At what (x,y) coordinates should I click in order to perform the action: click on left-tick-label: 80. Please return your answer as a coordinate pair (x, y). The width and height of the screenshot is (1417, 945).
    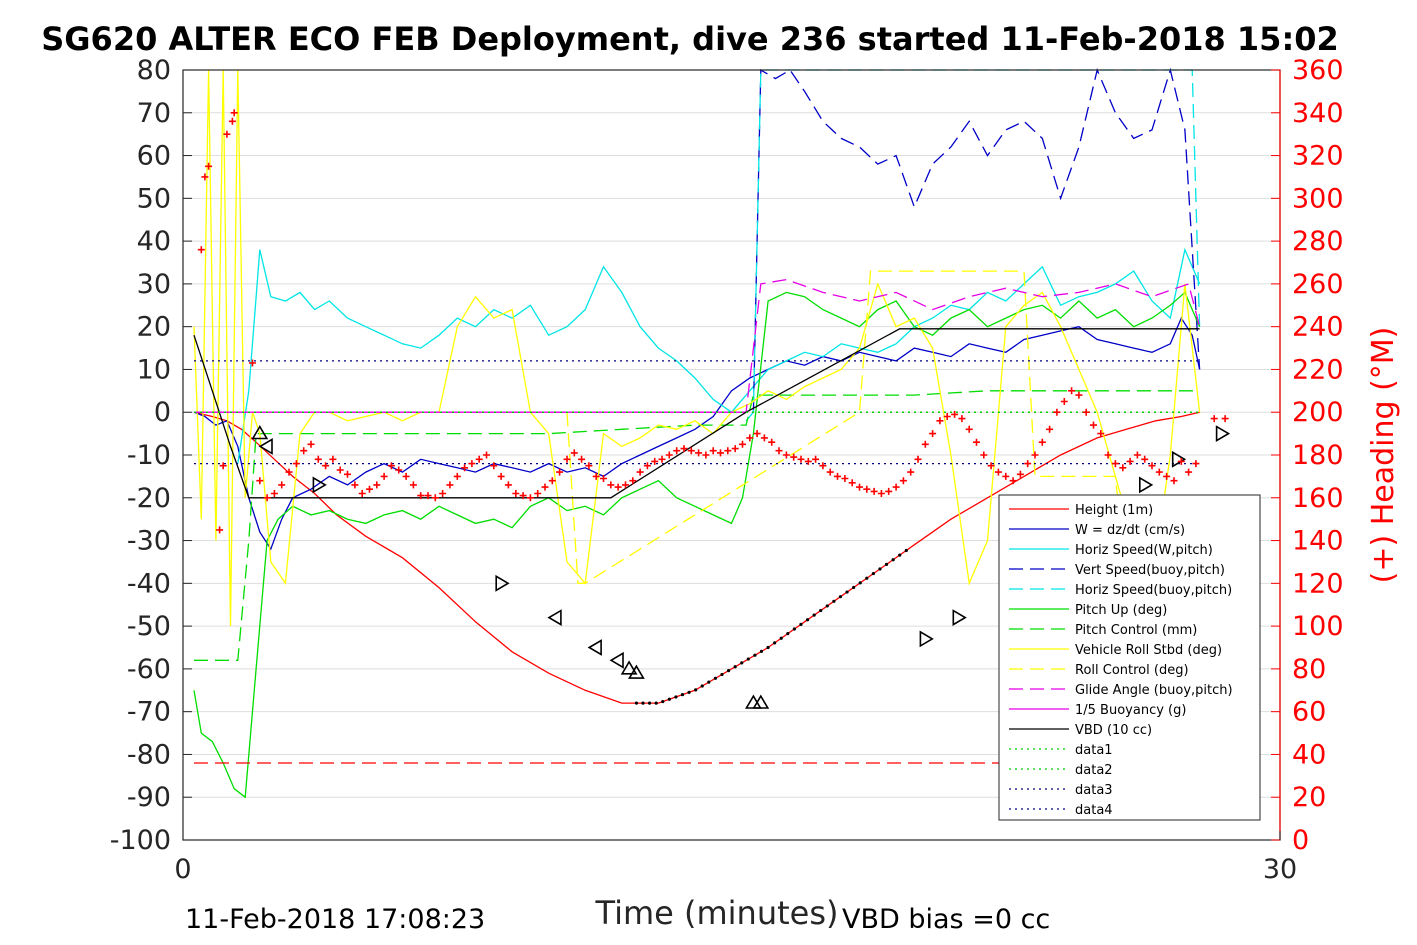
    Looking at the image, I should click on (154, 70).